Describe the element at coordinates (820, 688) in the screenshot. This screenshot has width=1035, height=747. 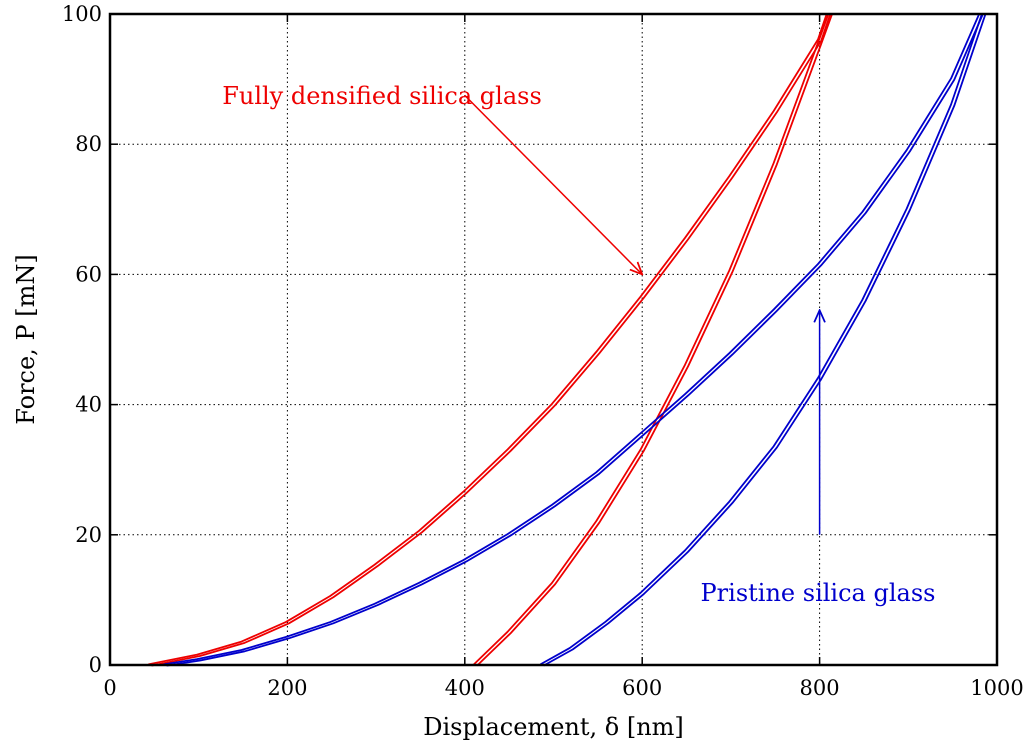
I see `x-tick-label: 800` at that location.